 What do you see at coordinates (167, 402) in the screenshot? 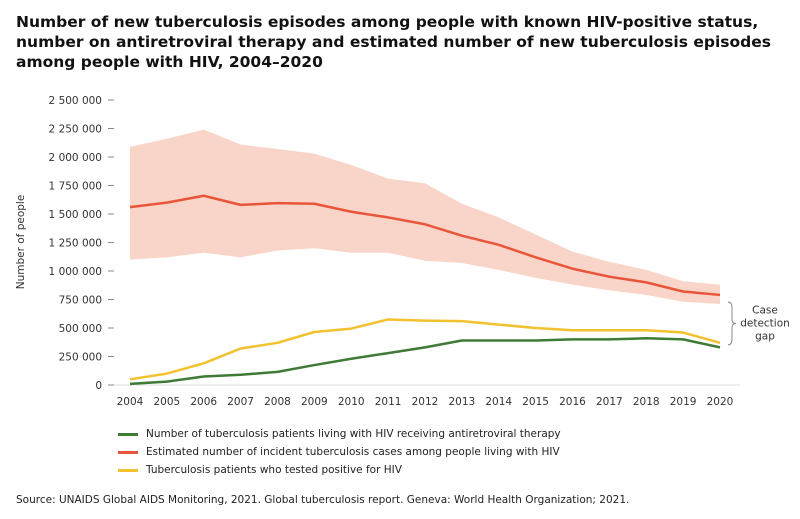
I see `x-tick-label: 2005` at bounding box center [167, 402].